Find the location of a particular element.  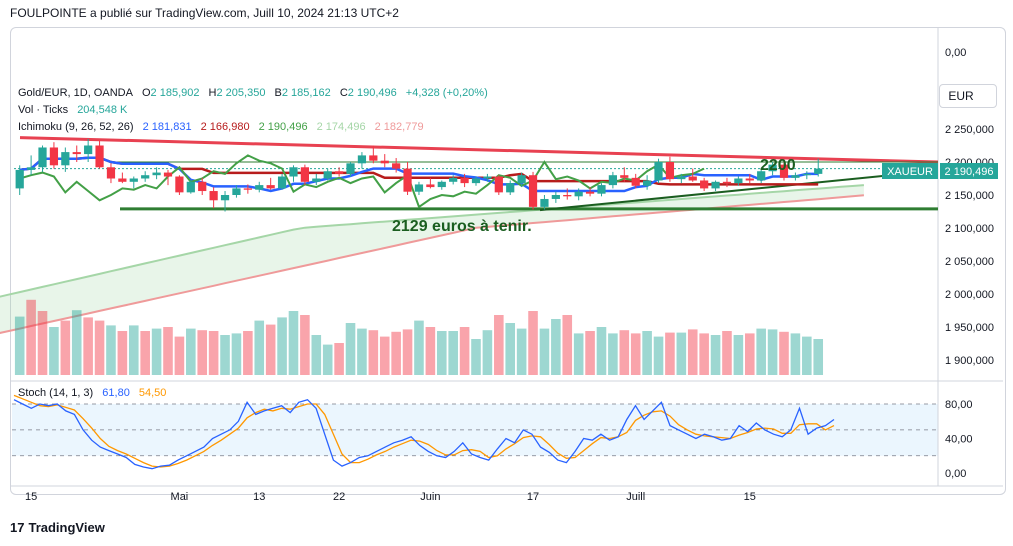

y-tick-label: 0,00 is located at coordinates (955, 53).